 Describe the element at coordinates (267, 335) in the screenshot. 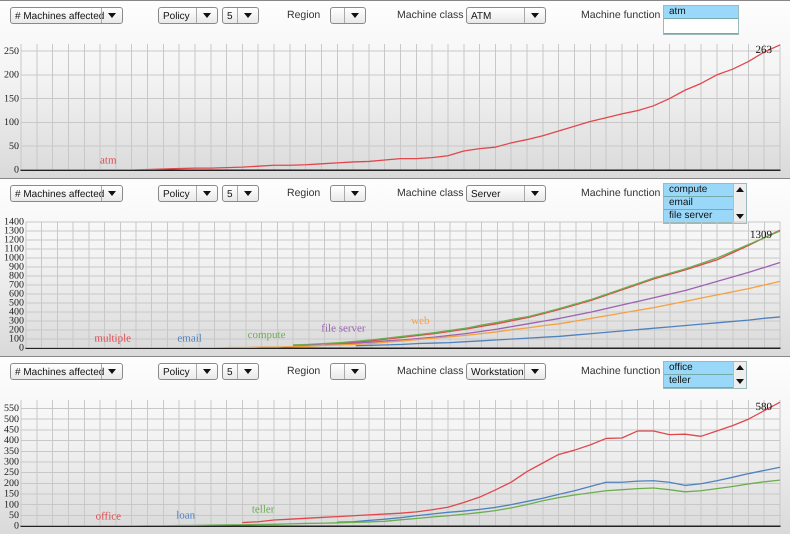

I see `series-label: compute` at that location.